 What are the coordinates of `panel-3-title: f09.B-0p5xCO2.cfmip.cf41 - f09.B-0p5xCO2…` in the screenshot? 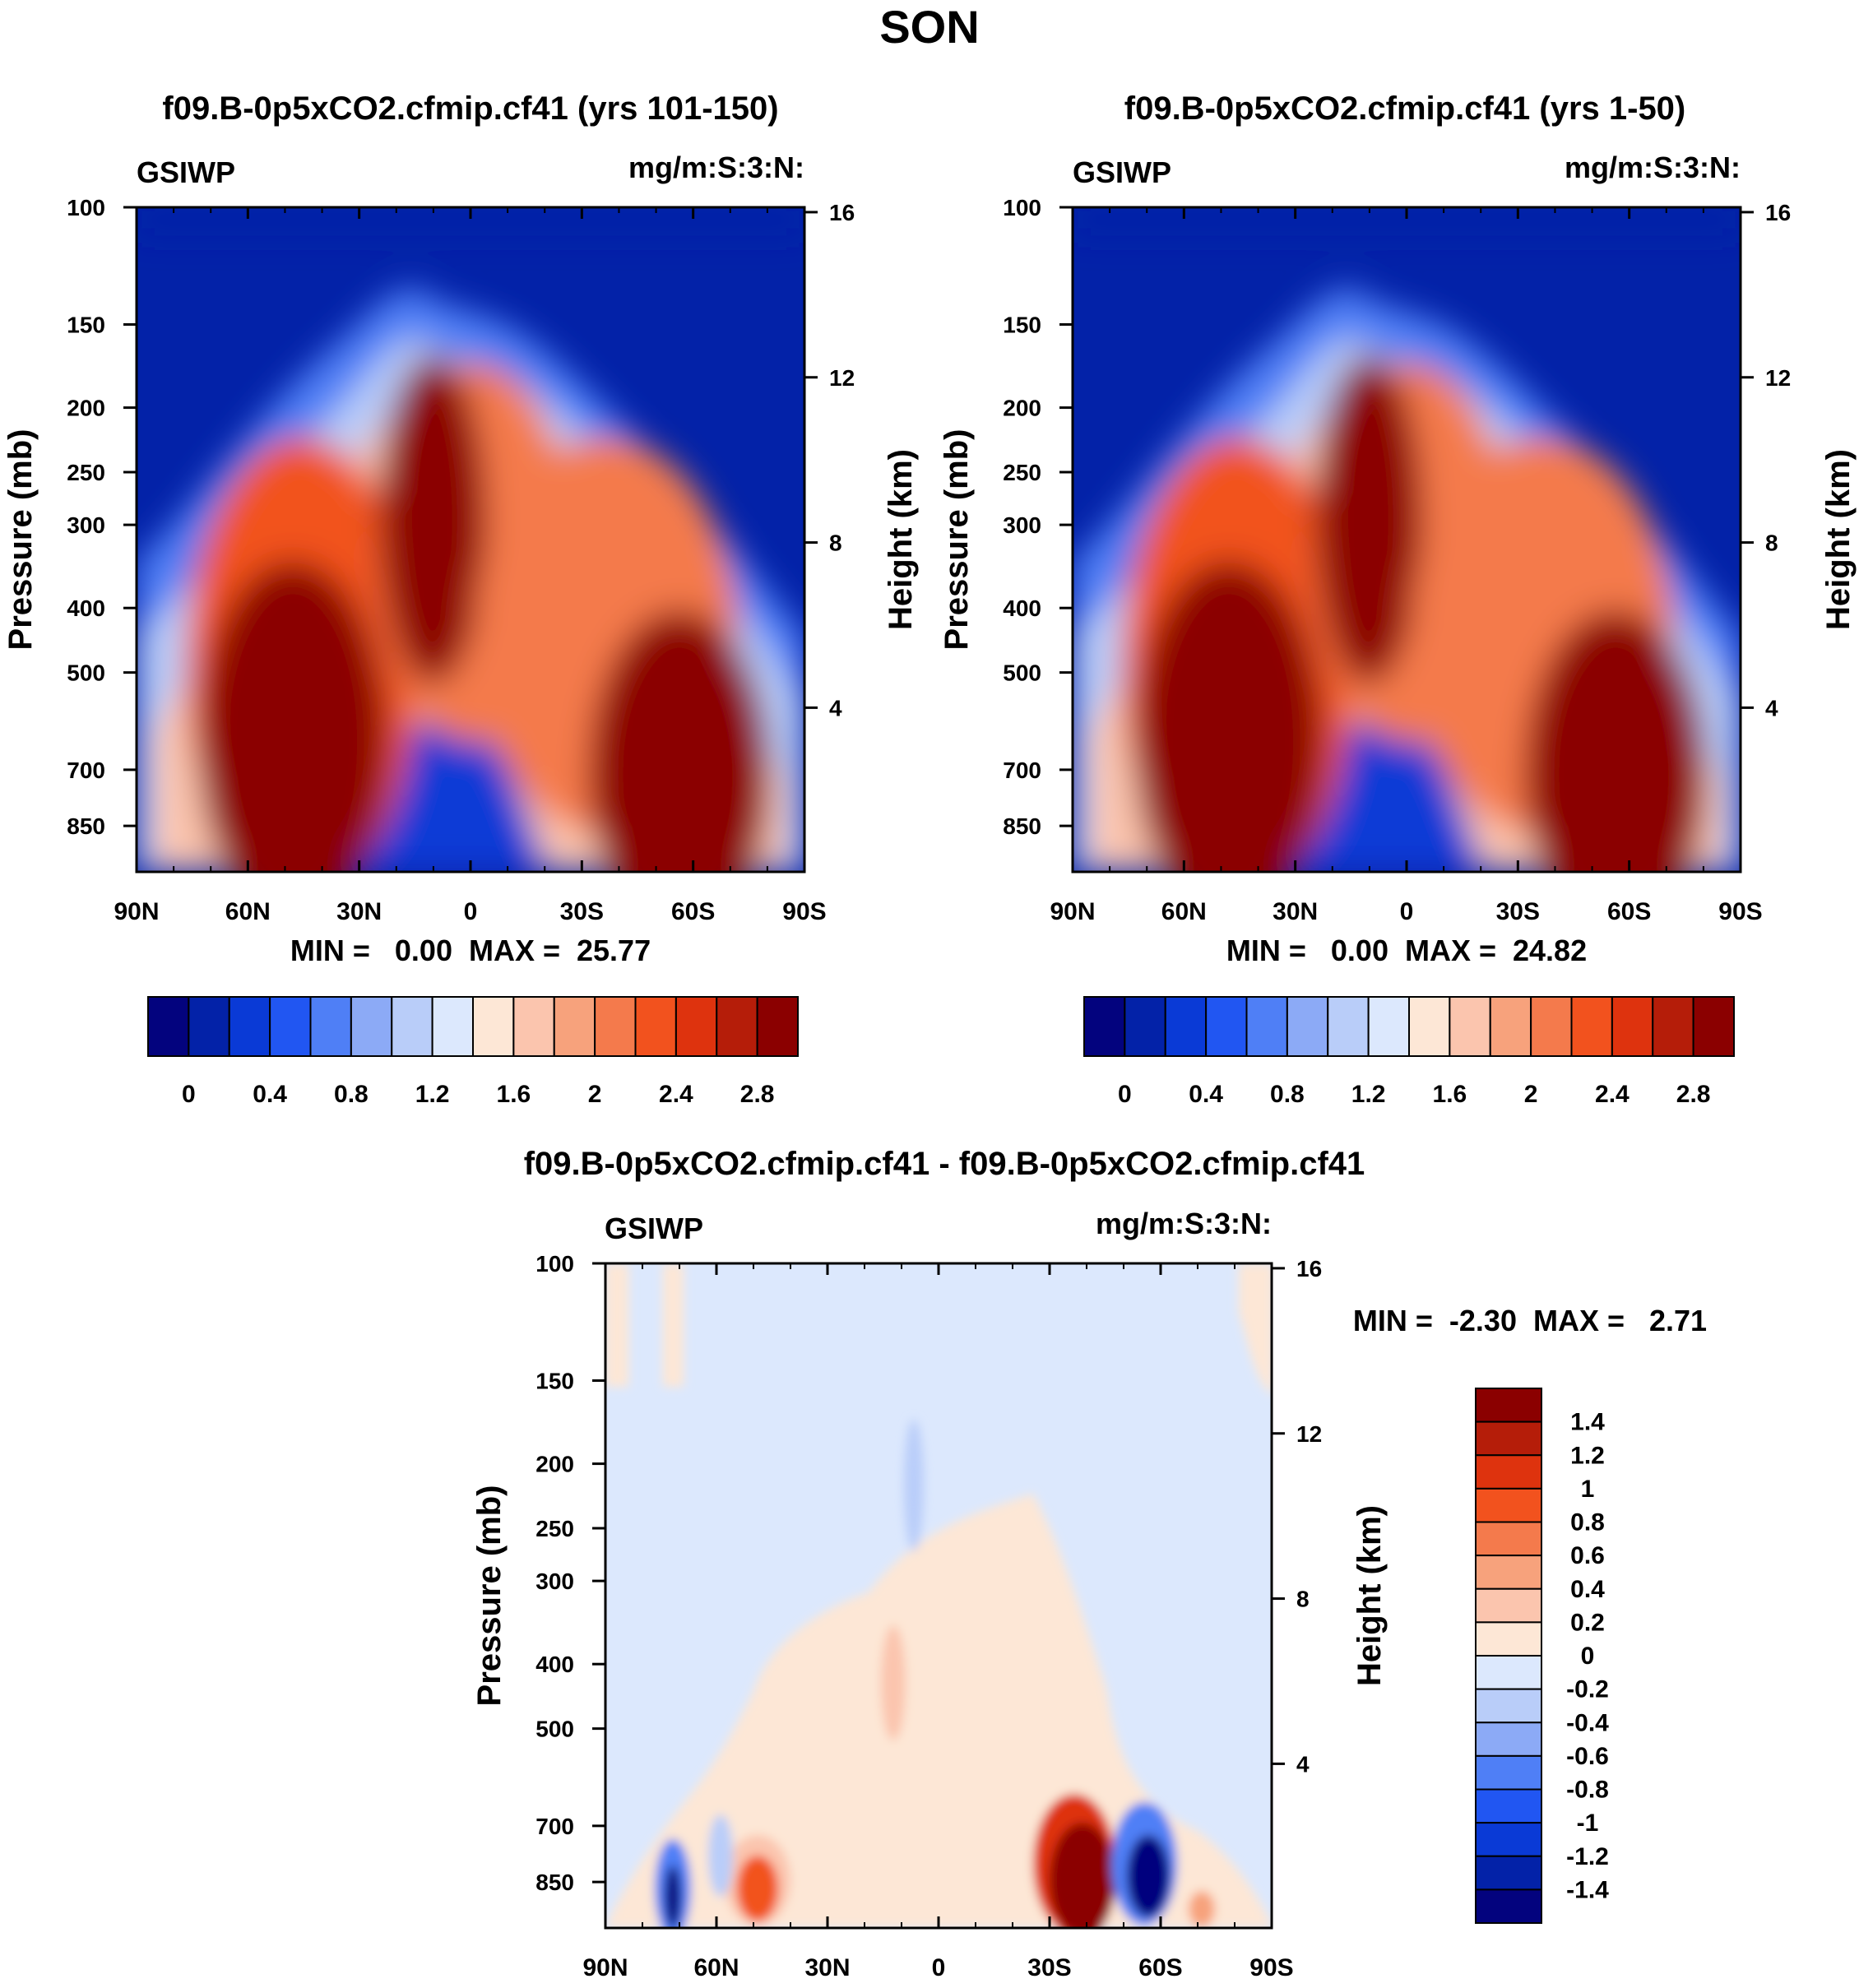 It's located at (945, 1164).